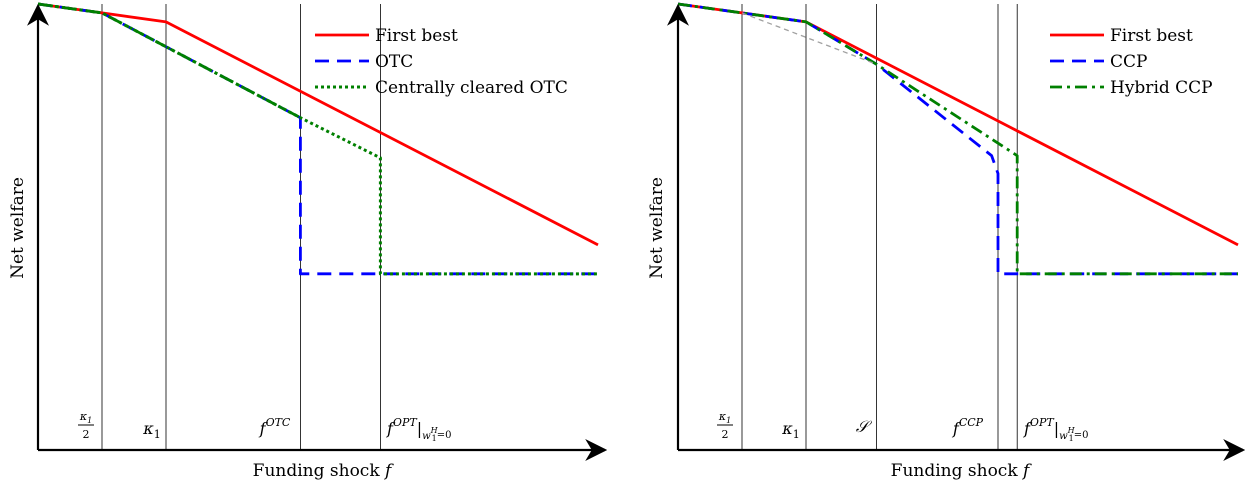 Image resolution: width=1249 pixels, height=488 pixels. Describe the element at coordinates (1055, 429) in the screenshot. I see `right-tick-f-opt: fOPT|wH 1=0` at that location.